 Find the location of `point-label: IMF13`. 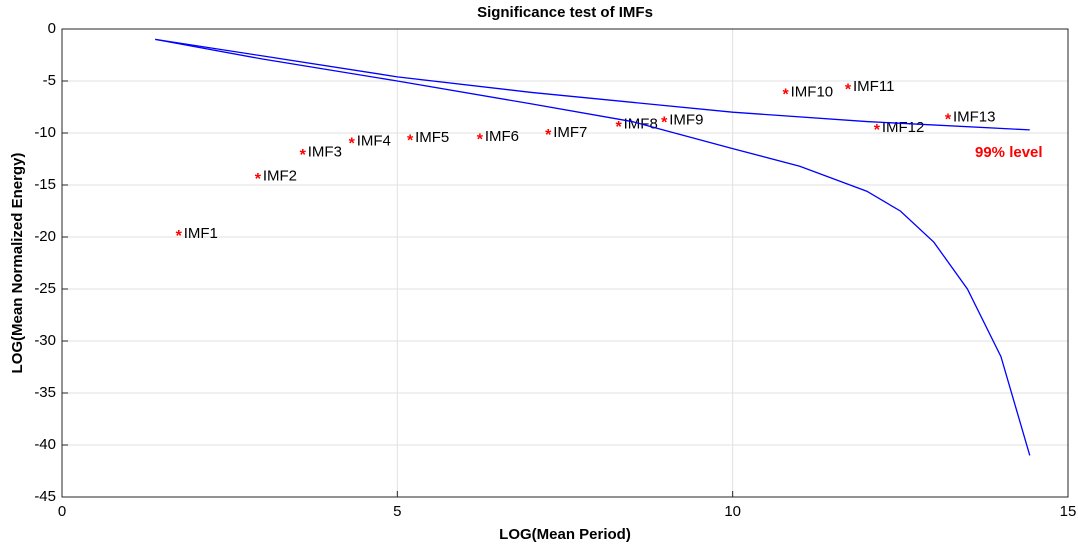

point-label: IMF13 is located at coordinates (974, 116).